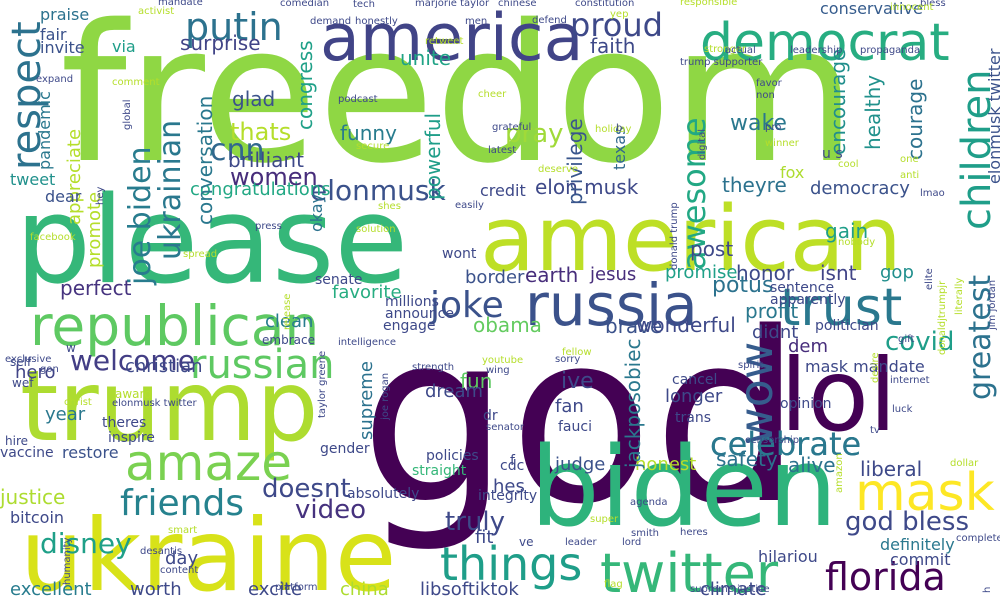  Describe the element at coordinates (848, 164) in the screenshot. I see `cloud-word: cool` at that location.